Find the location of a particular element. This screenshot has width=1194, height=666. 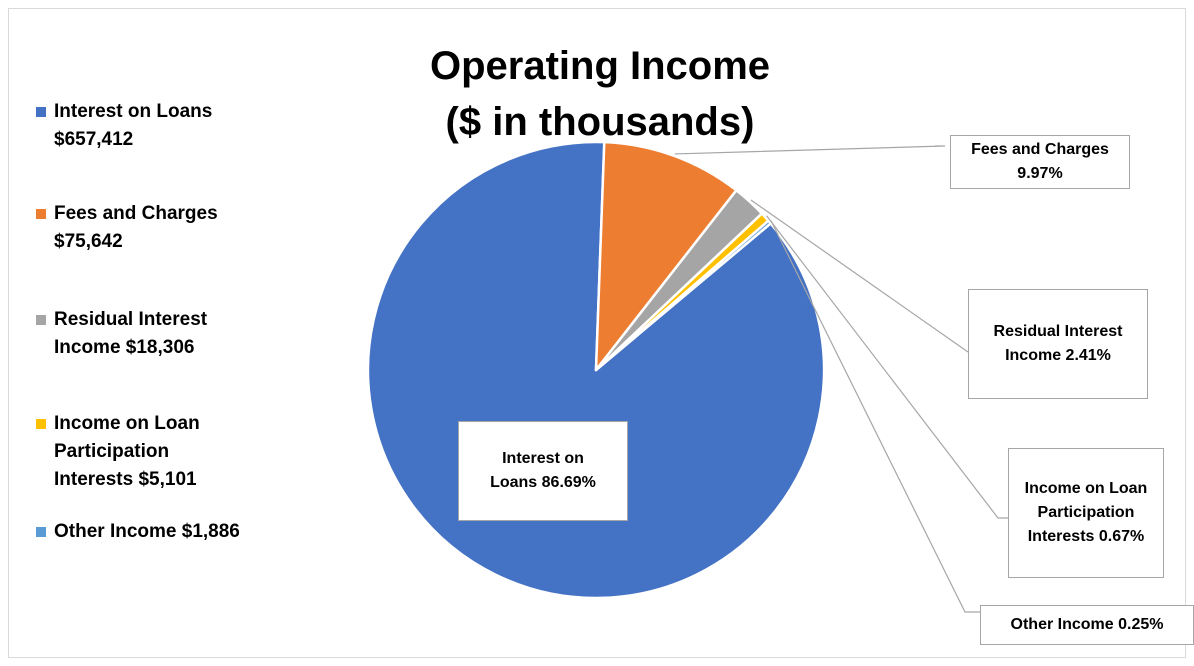

leader-line-other-income is located at coordinates (875, 416).